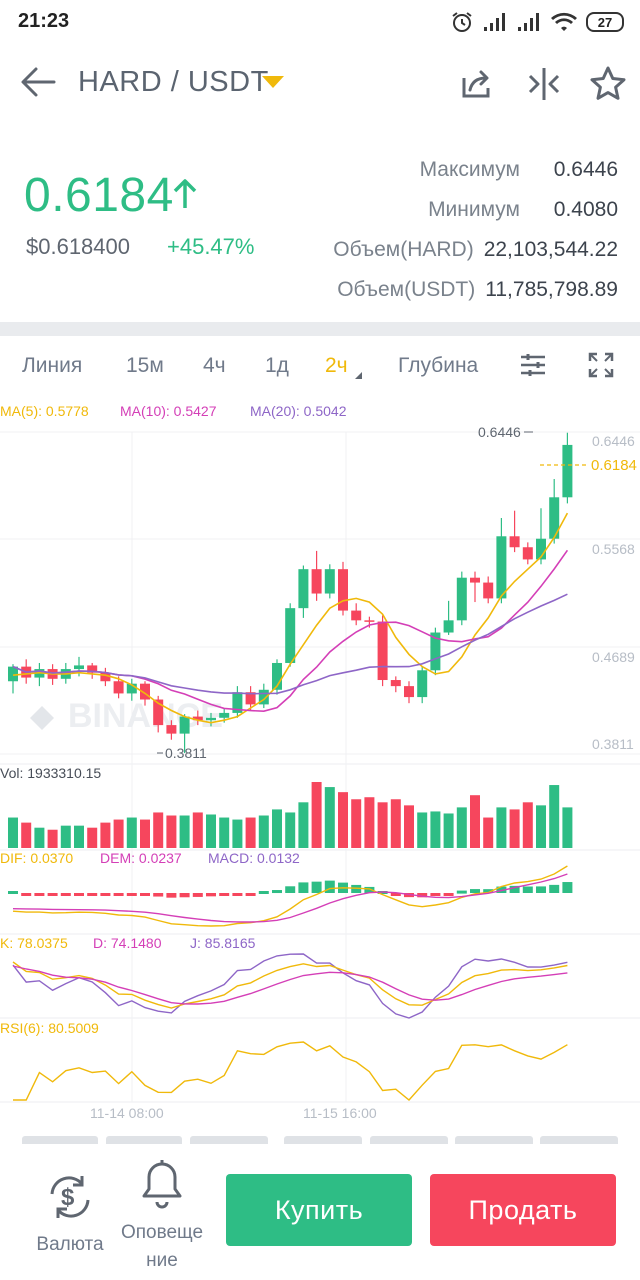 The image size is (640, 1280). Describe the element at coordinates (403, 249) in the screenshot. I see `stat-label: Объем(HARD)` at that location.